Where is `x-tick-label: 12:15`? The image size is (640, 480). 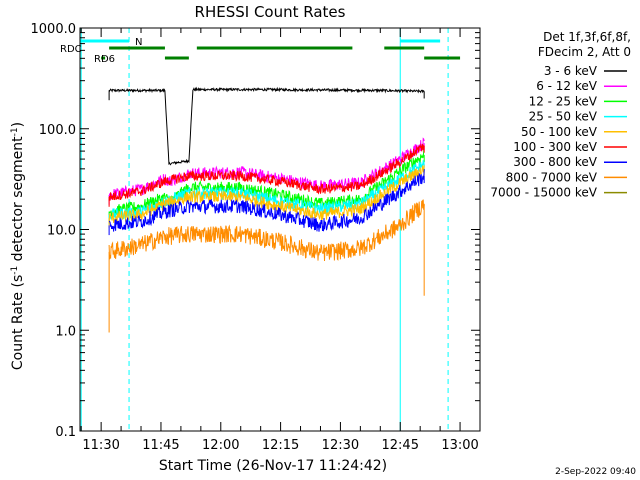 x-tick-label: 12:15 is located at coordinates (280, 445).